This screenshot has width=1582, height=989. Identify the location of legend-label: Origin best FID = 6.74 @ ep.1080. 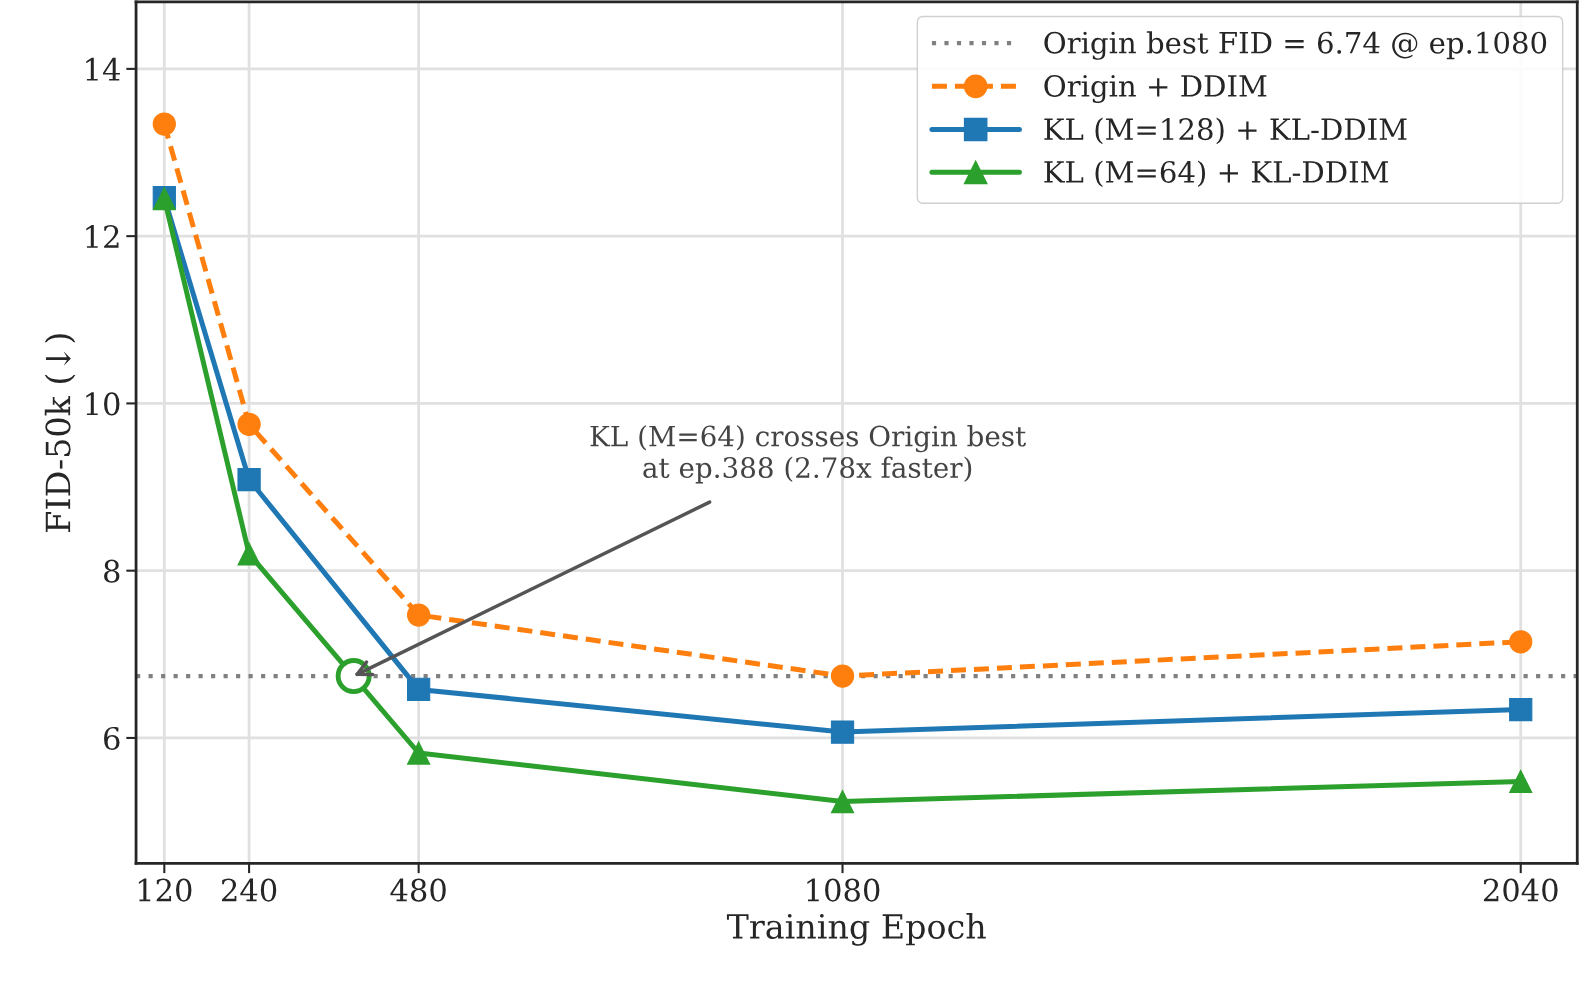
(1295, 45).